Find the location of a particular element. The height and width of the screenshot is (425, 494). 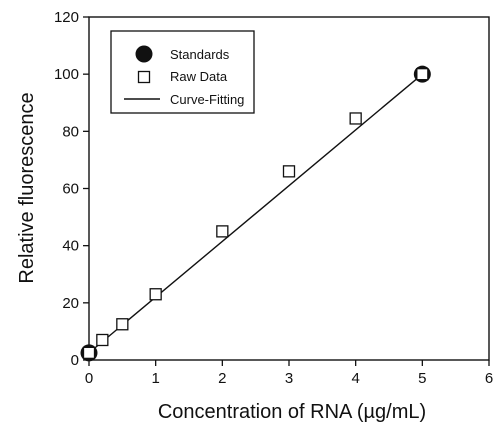

y-tick-label: 100 is located at coordinates (66, 74).